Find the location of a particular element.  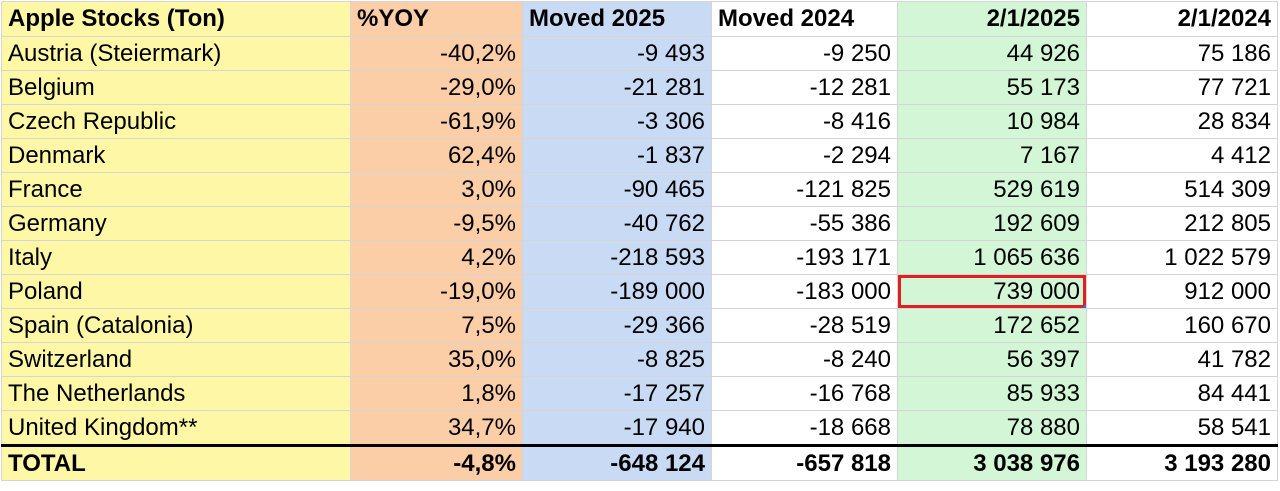

cell-stock-2024: 160 670 is located at coordinates (1182, 325).